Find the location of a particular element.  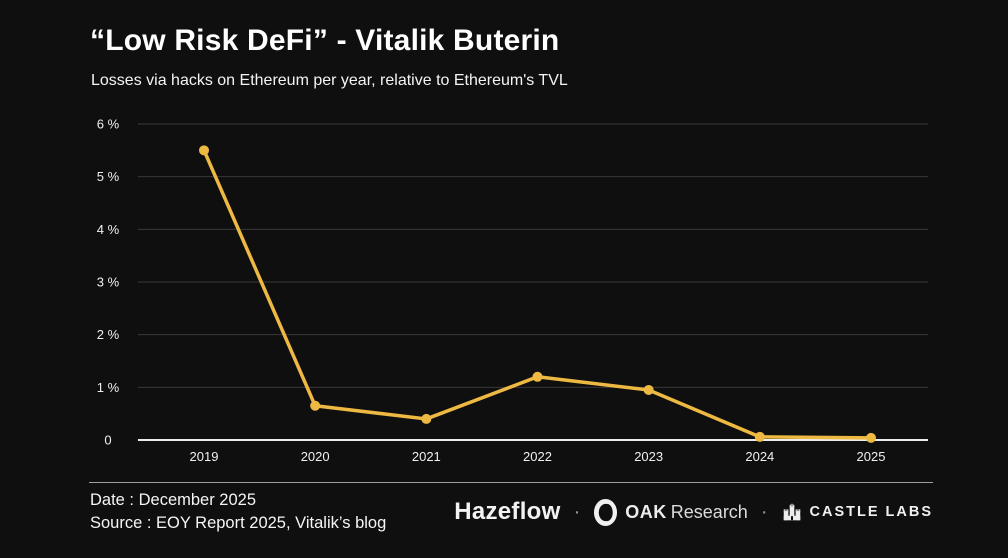

y-tick-label: 2 % is located at coordinates (108, 334).